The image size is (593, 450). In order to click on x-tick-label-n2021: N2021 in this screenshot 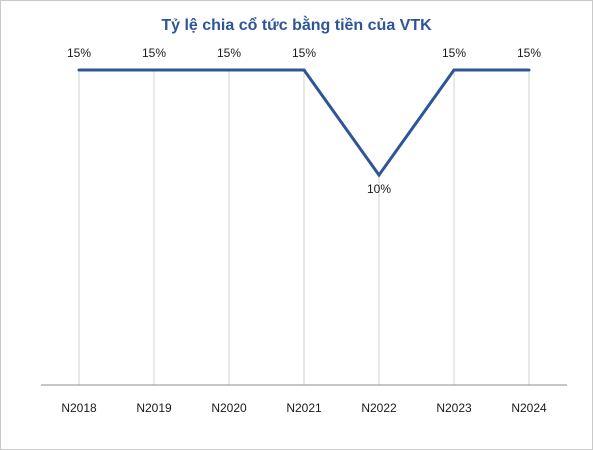, I will do `click(304, 408)`.